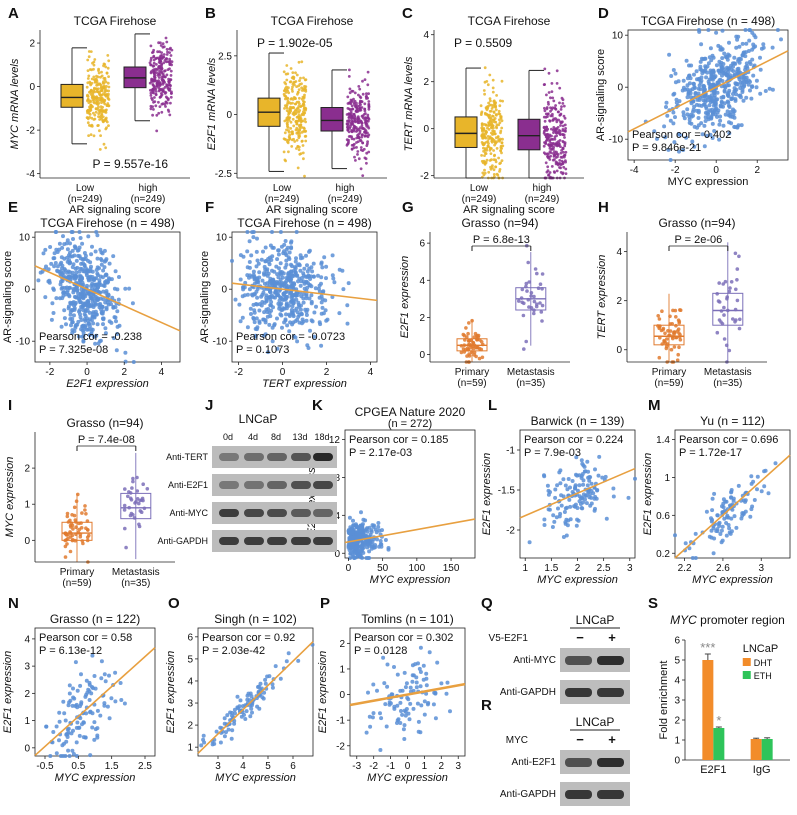  Describe the element at coordinates (663, 440) in the screenshot. I see `y-tick-label: 1.4` at that location.